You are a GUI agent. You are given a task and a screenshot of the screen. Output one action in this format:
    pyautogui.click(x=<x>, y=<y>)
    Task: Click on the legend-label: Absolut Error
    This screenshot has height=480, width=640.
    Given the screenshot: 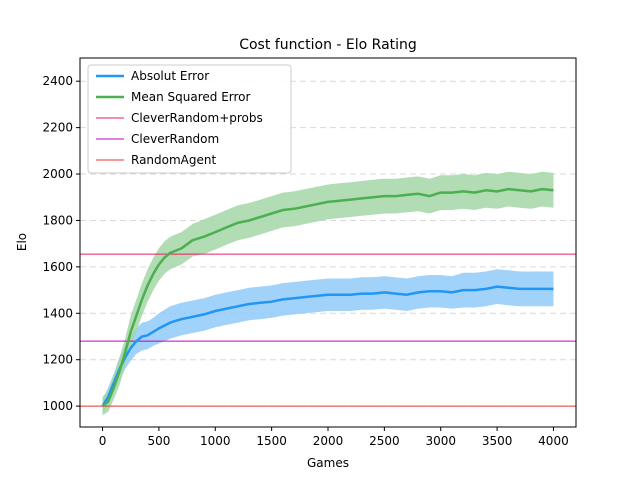 What is the action you would take?
    pyautogui.click(x=170, y=76)
    